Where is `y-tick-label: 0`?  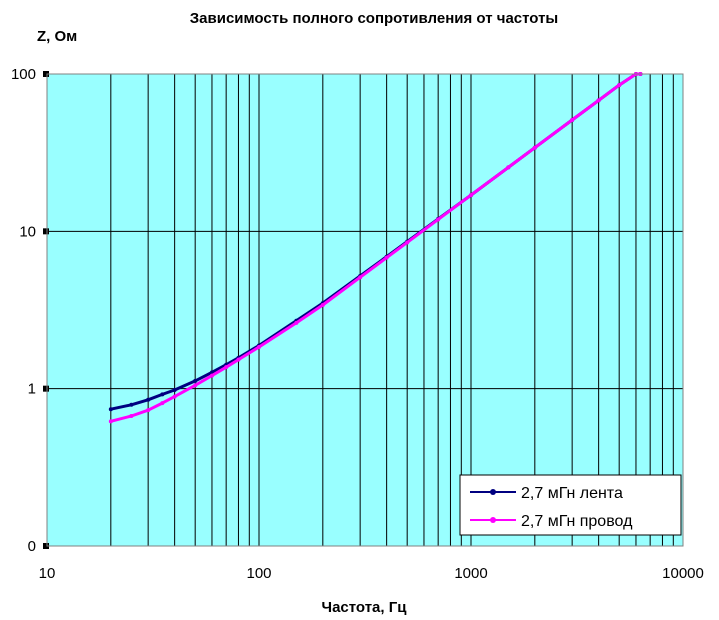
y-tick-label: 0 is located at coordinates (32, 546).